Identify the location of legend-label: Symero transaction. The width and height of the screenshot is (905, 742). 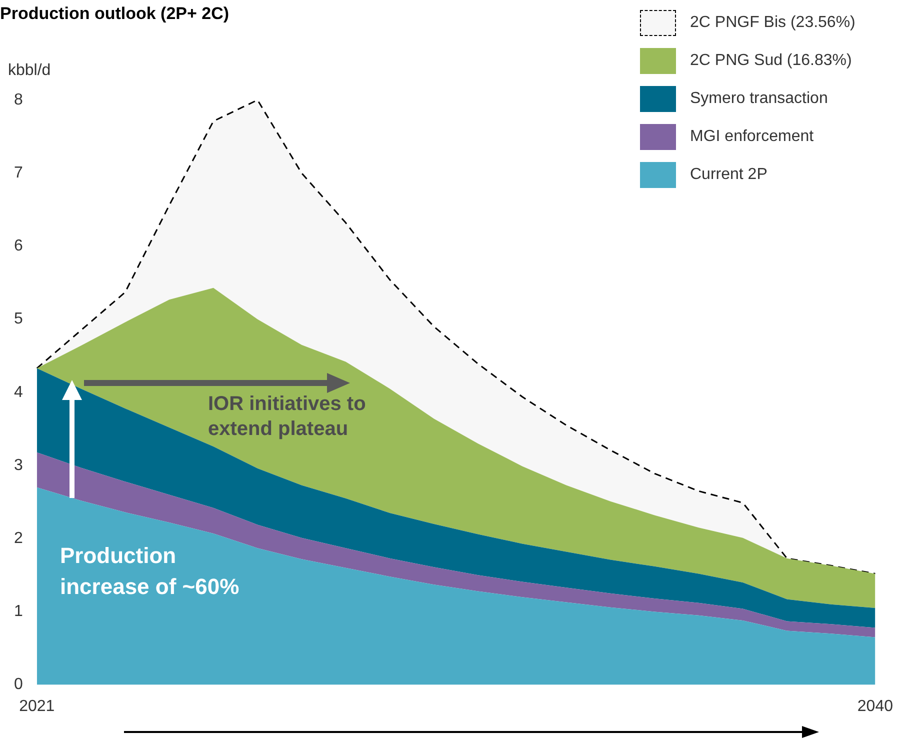
(759, 99).